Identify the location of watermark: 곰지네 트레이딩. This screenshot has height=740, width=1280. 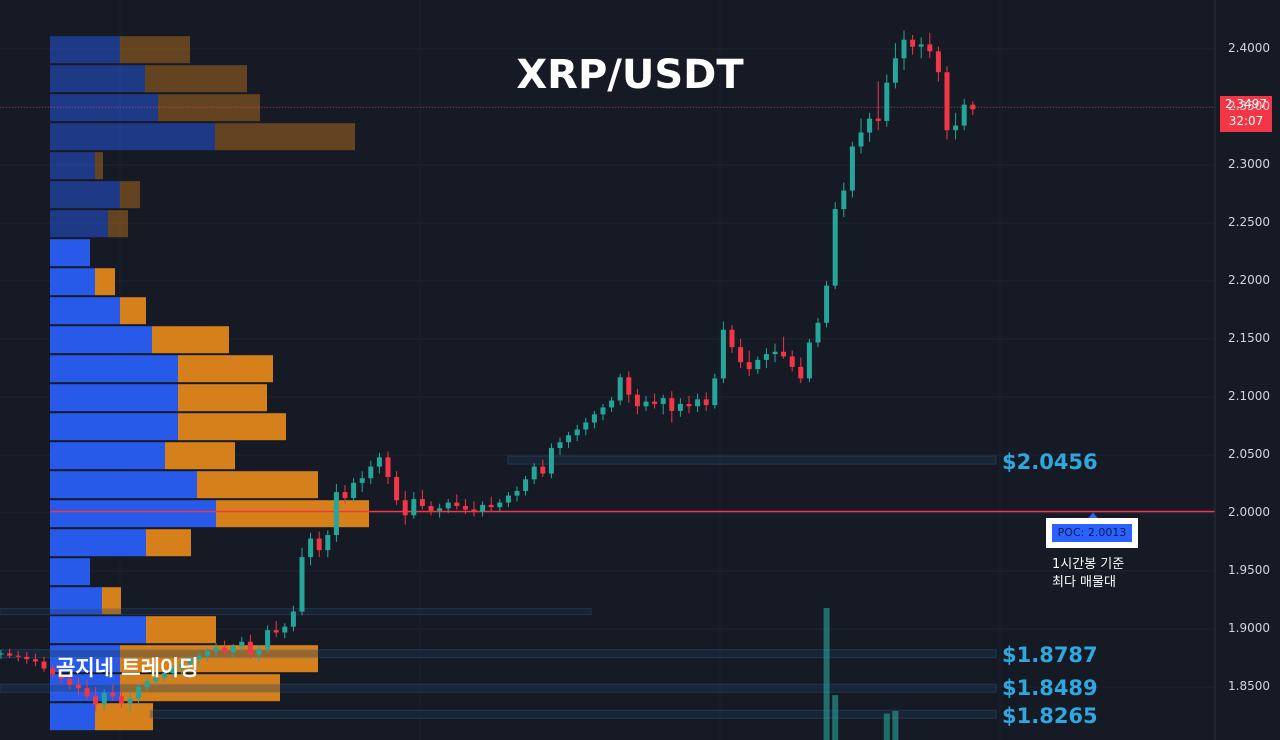
(127, 668).